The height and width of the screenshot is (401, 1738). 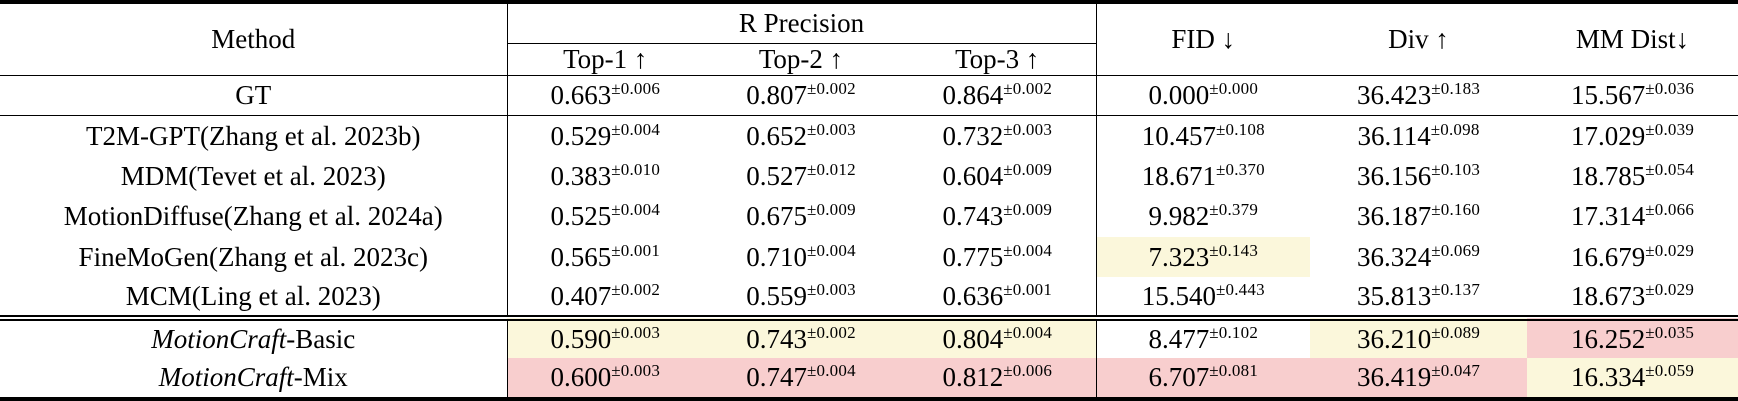 What do you see at coordinates (605, 338) in the screenshot?
I see `value-cell: 0.590±0.003` at bounding box center [605, 338].